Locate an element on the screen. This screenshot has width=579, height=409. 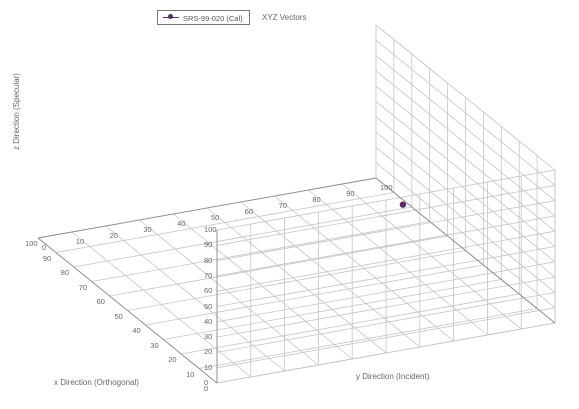
x-tick-label: 80 is located at coordinates (65, 272).